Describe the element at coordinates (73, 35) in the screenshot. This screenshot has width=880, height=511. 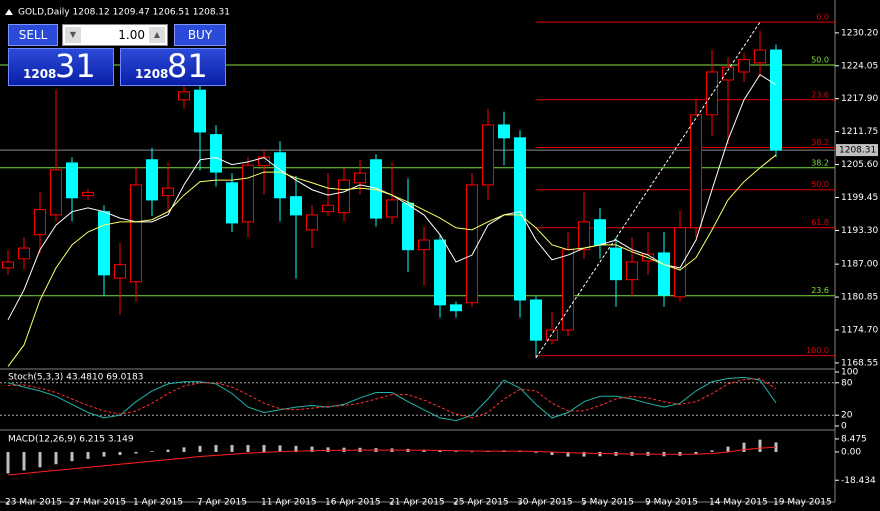
I see `lot-down: ▼` at that location.